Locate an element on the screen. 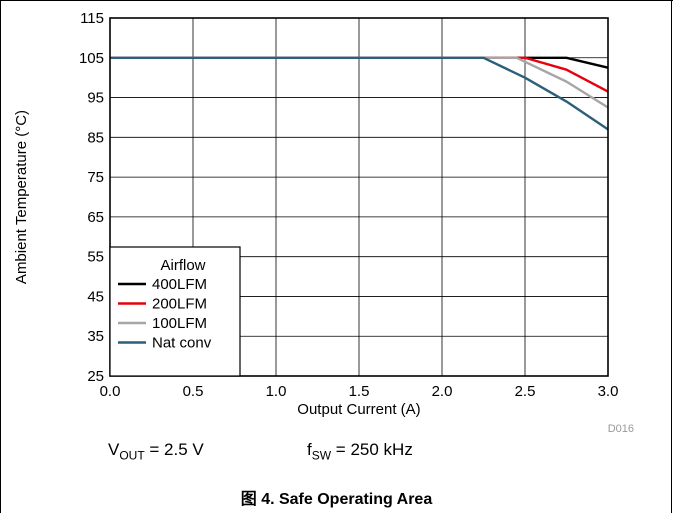 This screenshot has height=513, width=673. y-tick-label: 75 is located at coordinates (95, 177).